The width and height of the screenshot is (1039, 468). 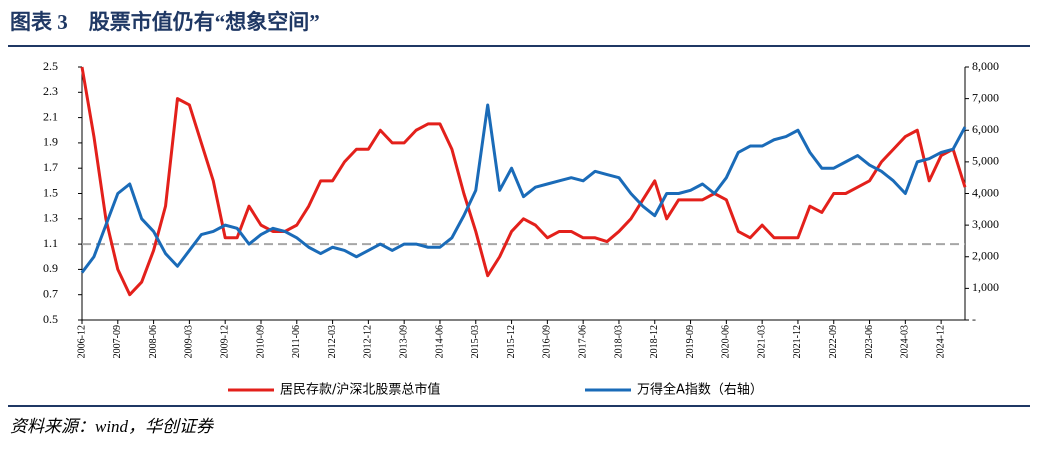 I want to click on x-tick-label: 2011-06, so click(x=296, y=341).